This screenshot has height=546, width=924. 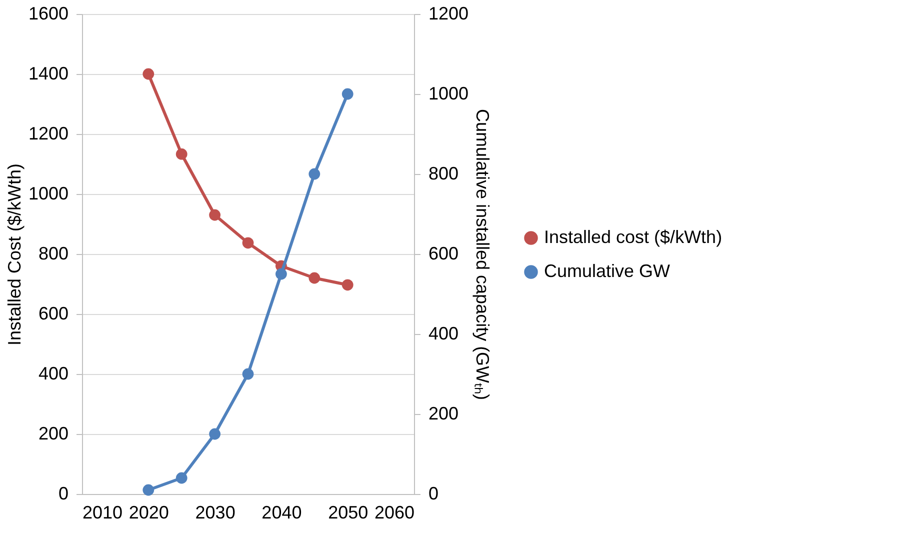 What do you see at coordinates (443, 174) in the screenshot?
I see `y2-tick-label: 800` at bounding box center [443, 174].